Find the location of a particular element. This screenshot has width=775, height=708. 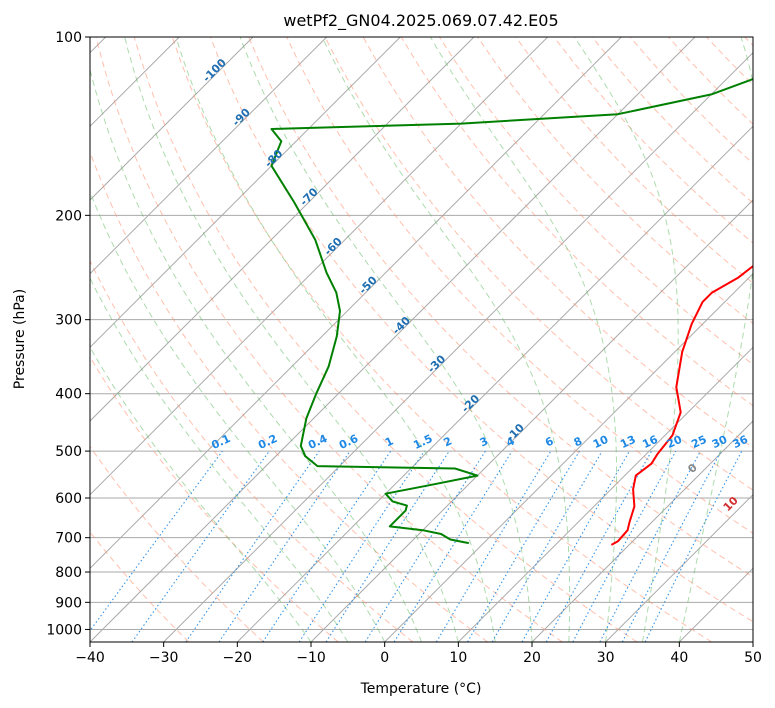

y-axis-label: Pressure (hPa) is located at coordinates (20, 339).